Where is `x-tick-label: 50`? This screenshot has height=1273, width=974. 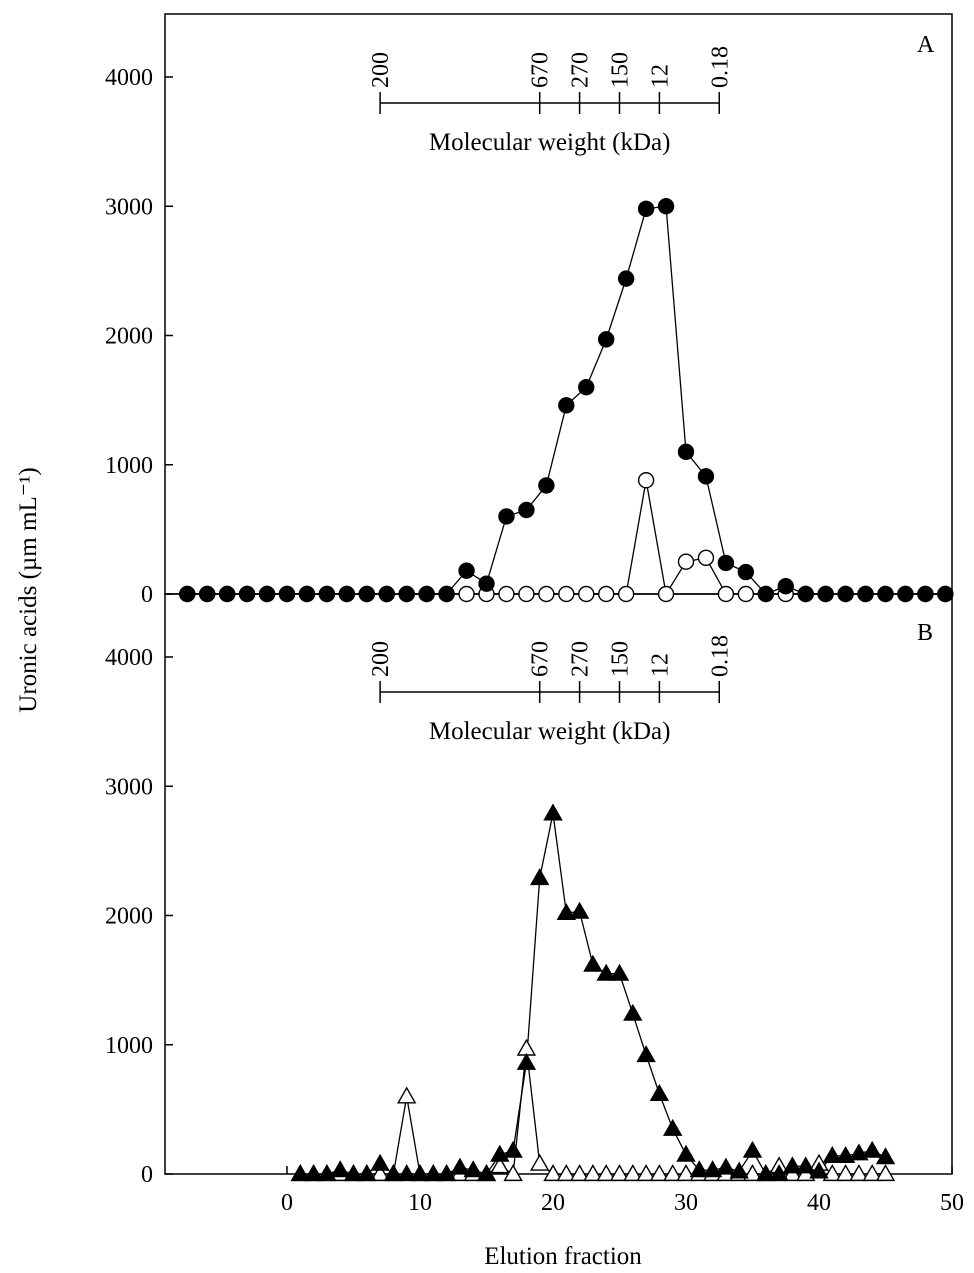
x-tick-label: 50 is located at coordinates (952, 1203).